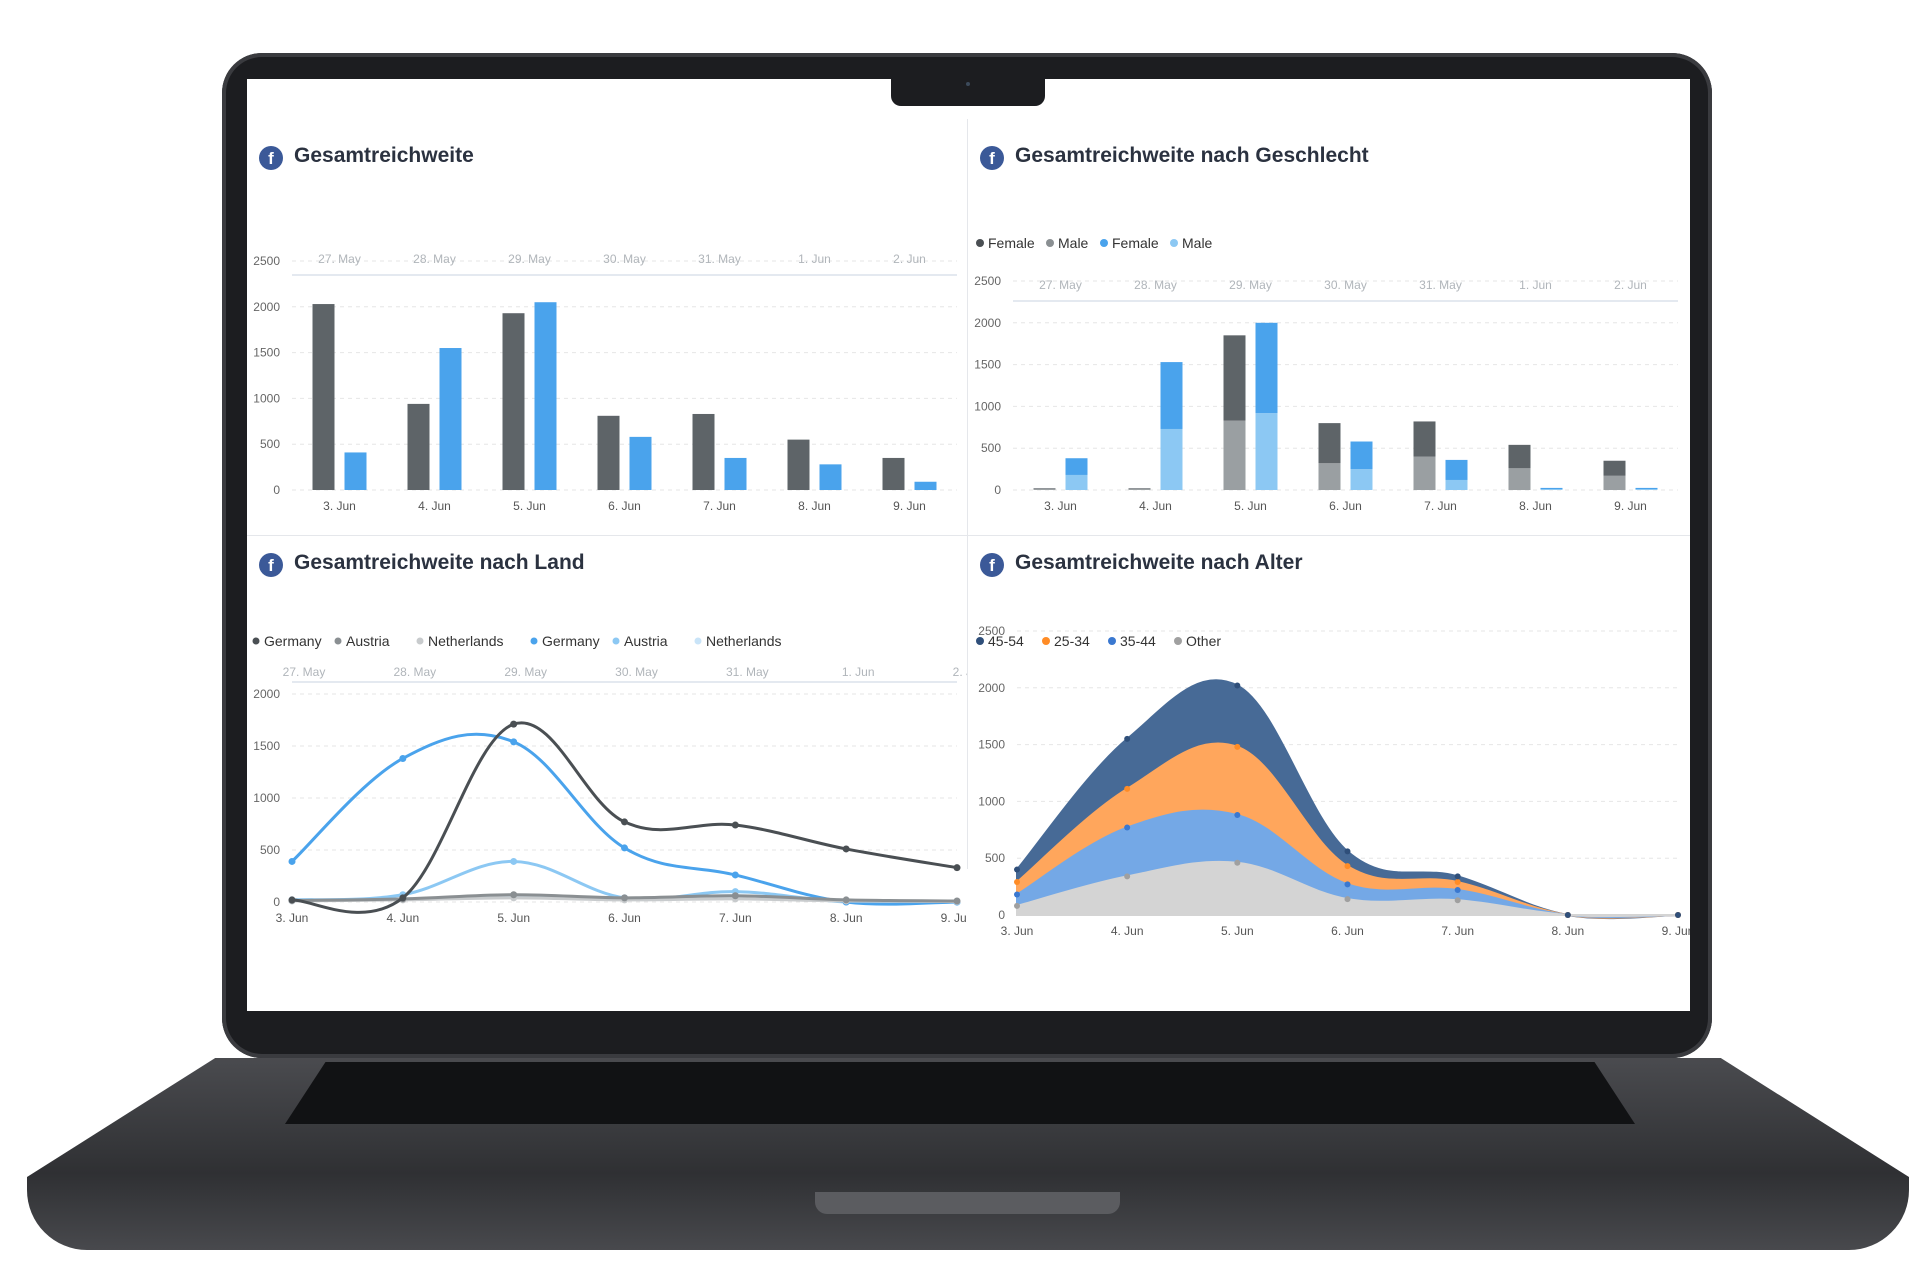  I want to click on series-line, so click(624, 817).